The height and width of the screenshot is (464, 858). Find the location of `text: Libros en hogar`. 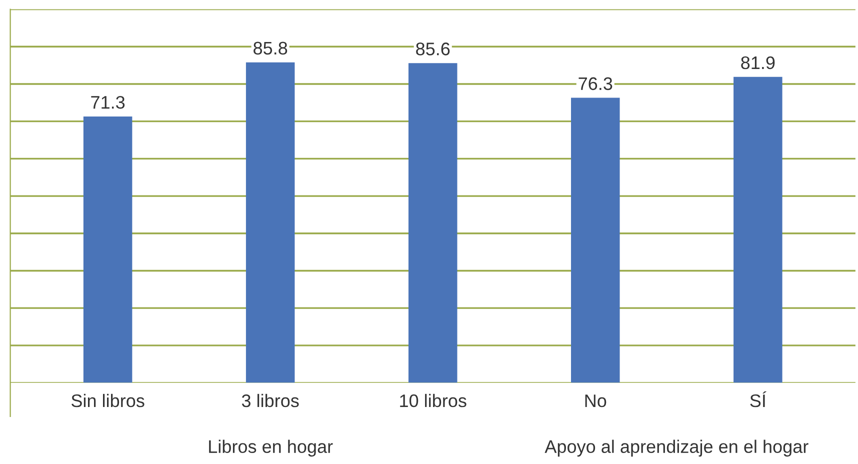

text: Libros en hogar is located at coordinates (271, 448).